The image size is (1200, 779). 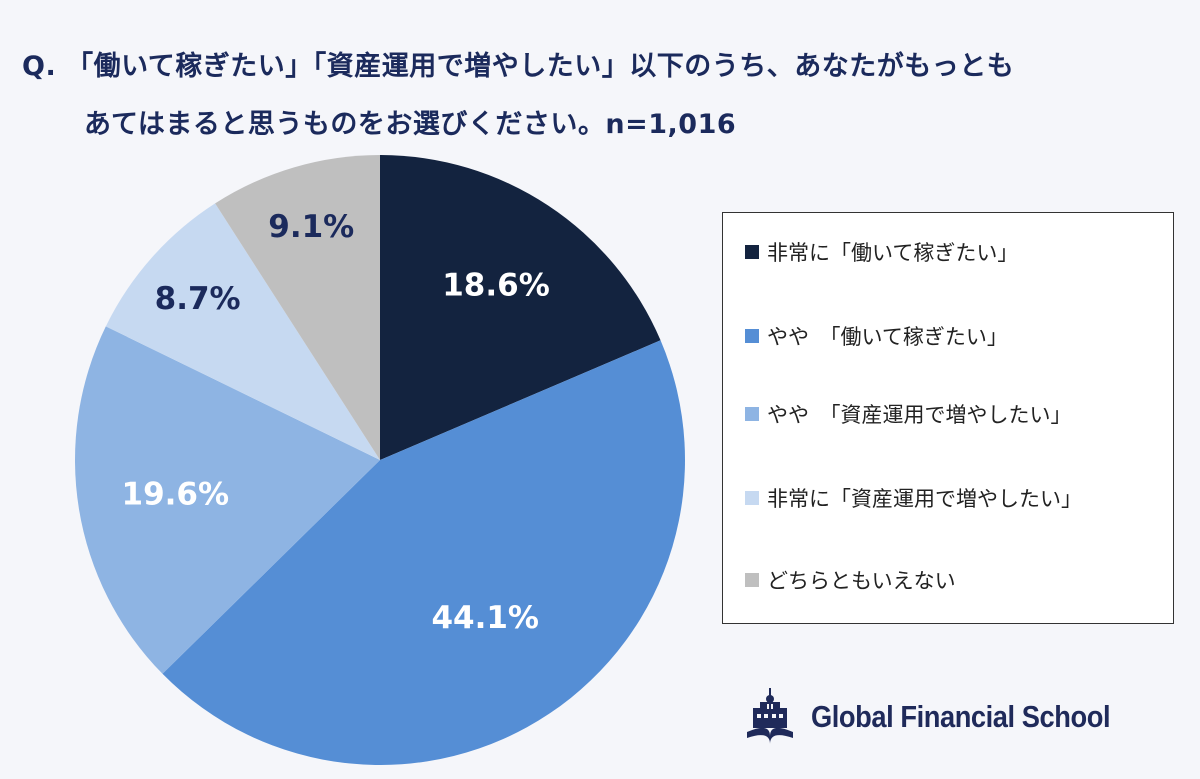 I want to click on title-line-1: Q. 「働いて稼ぎたい」「資産運用で増やしたい」以下のうち、あなたがもっとも, so click(x=518, y=66).